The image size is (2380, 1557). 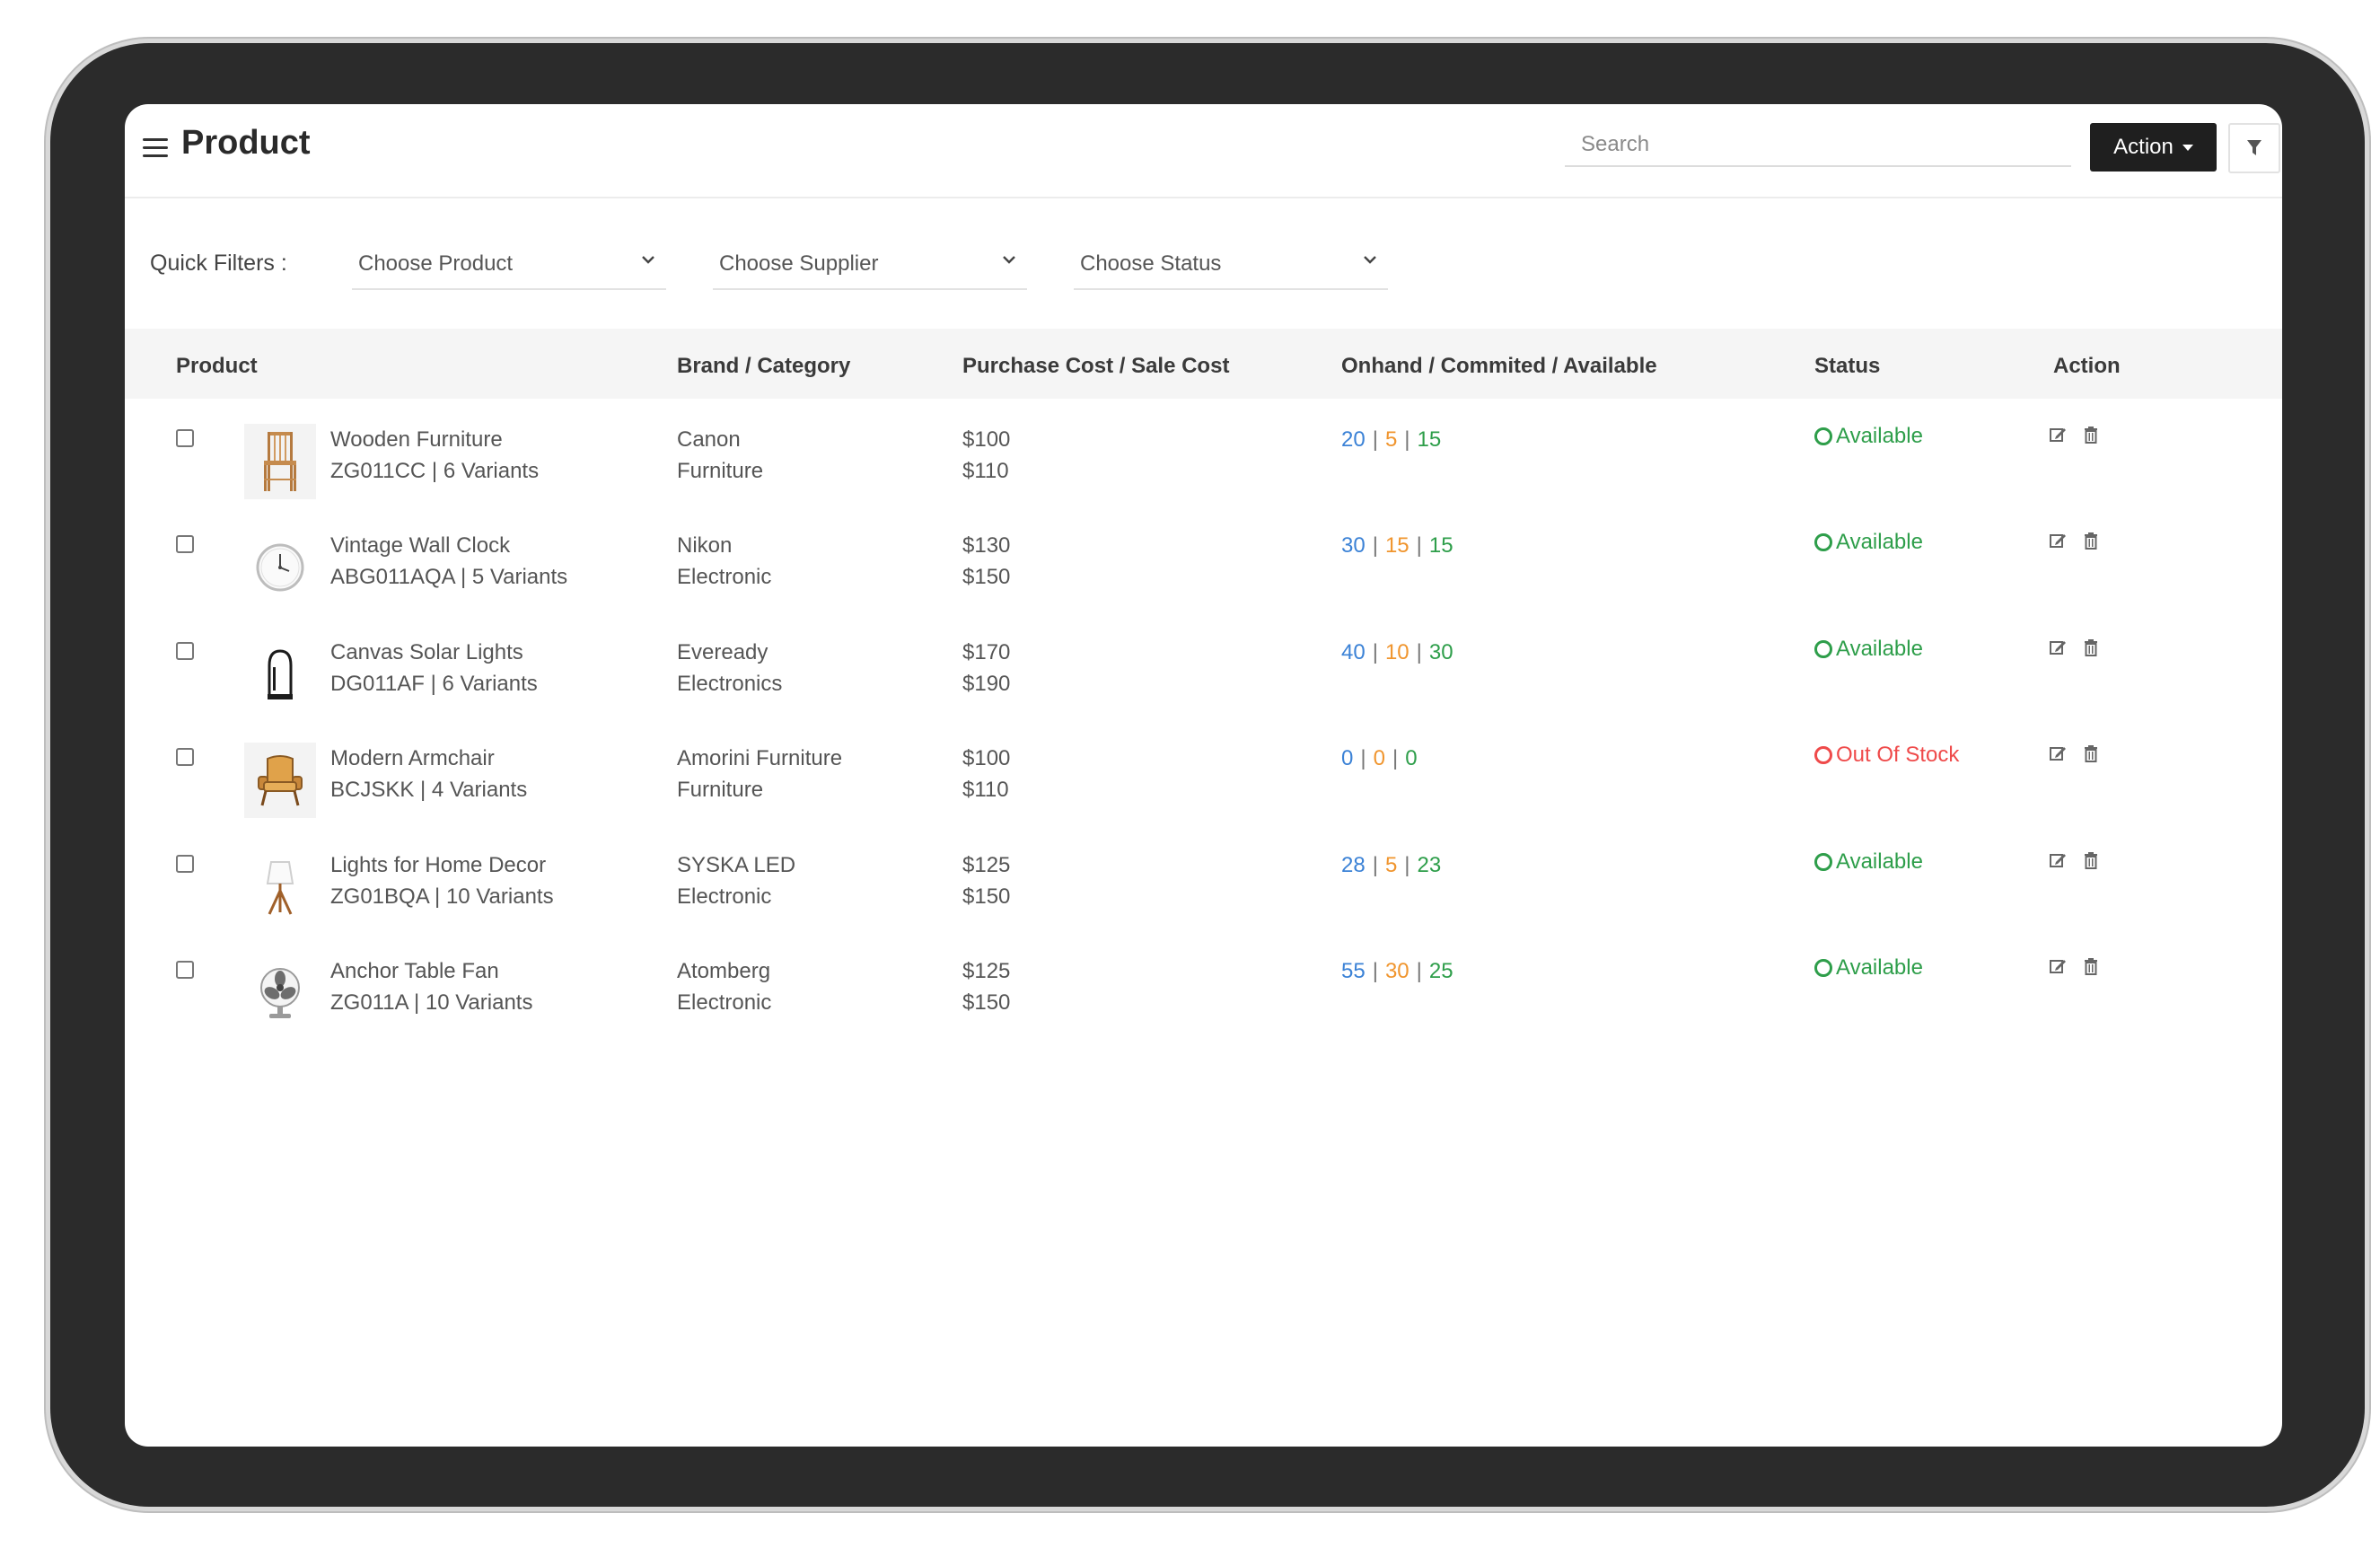 What do you see at coordinates (246, 143) in the screenshot?
I see `page-title: Product` at bounding box center [246, 143].